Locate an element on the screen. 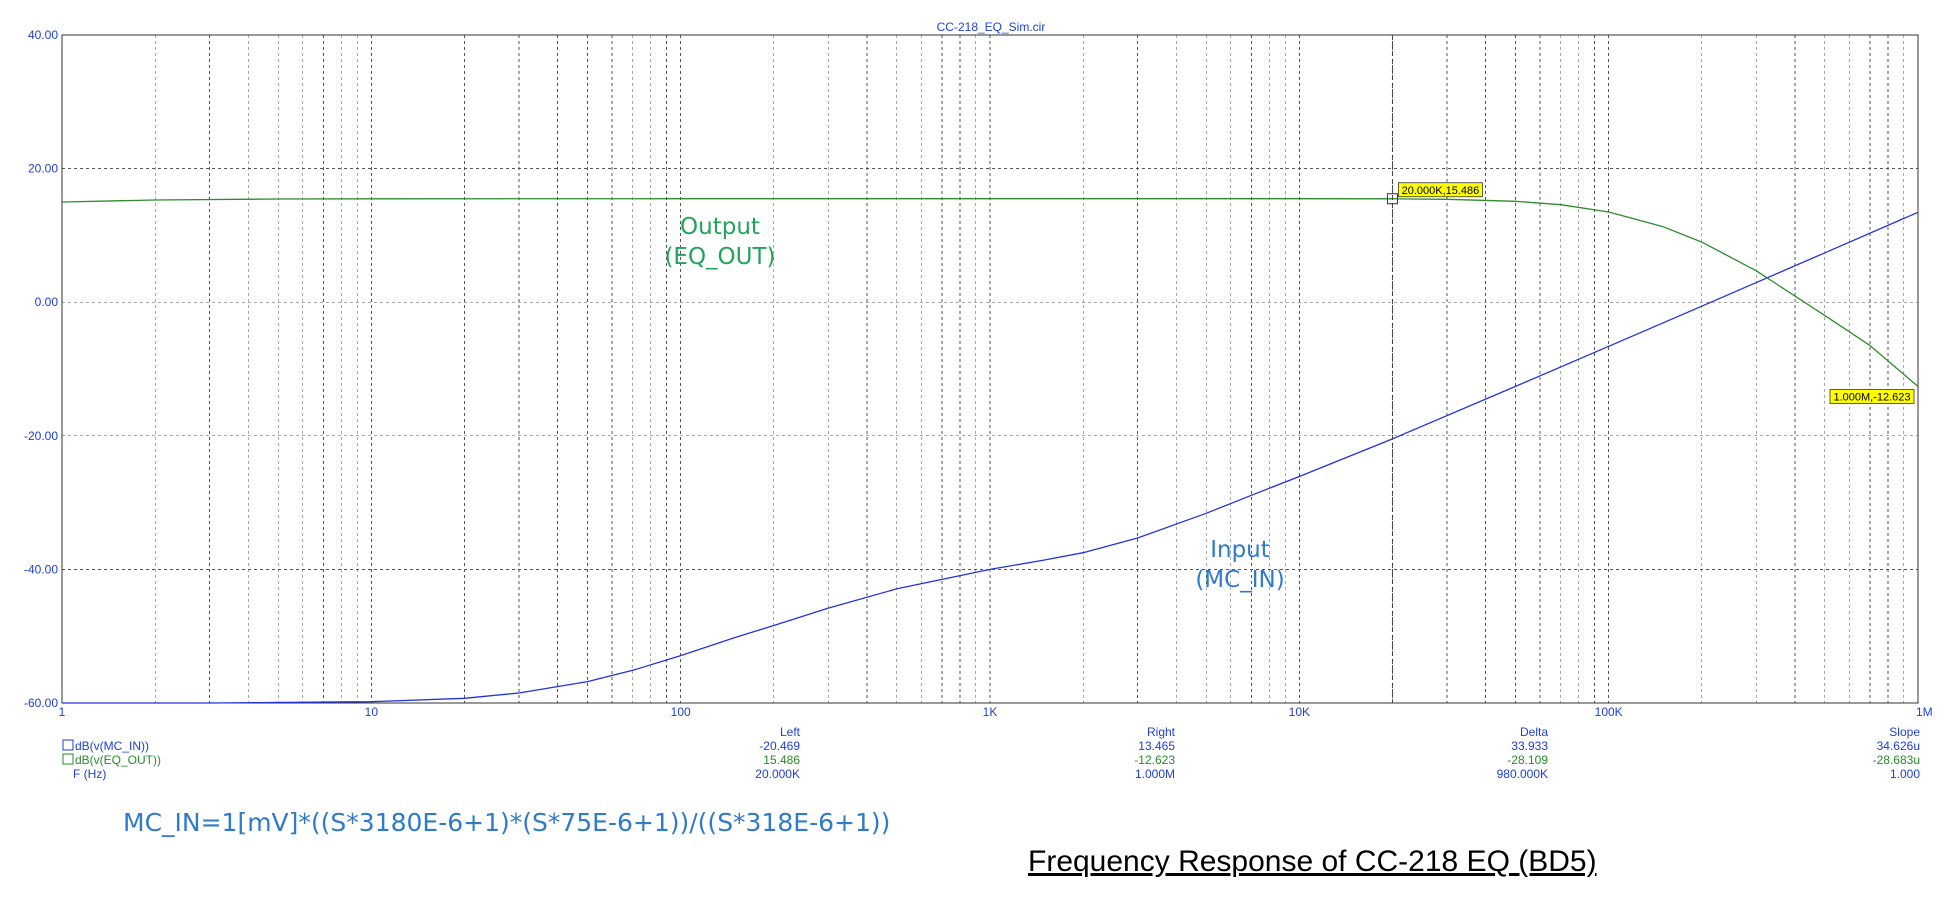  output-label-line1: Output is located at coordinates (720, 227).